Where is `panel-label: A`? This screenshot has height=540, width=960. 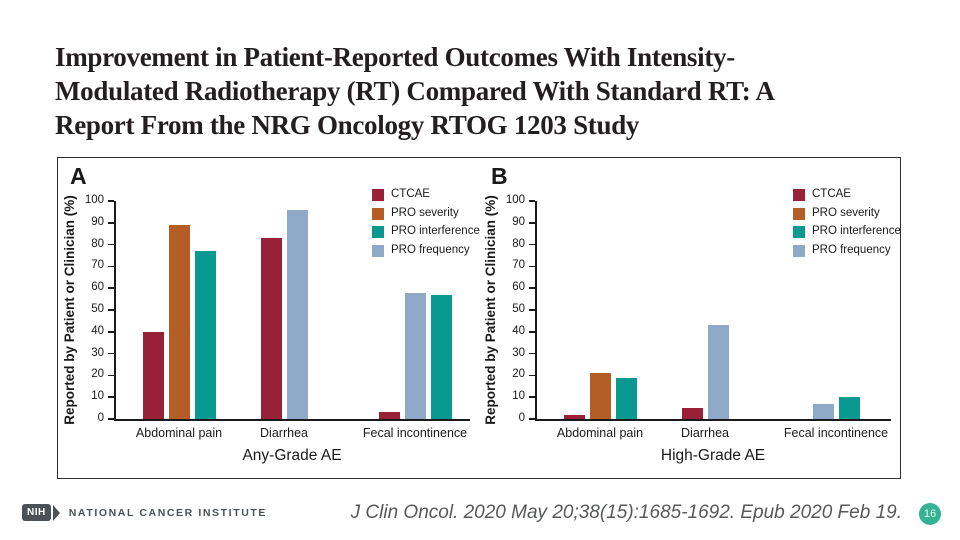 panel-label: A is located at coordinates (78, 176).